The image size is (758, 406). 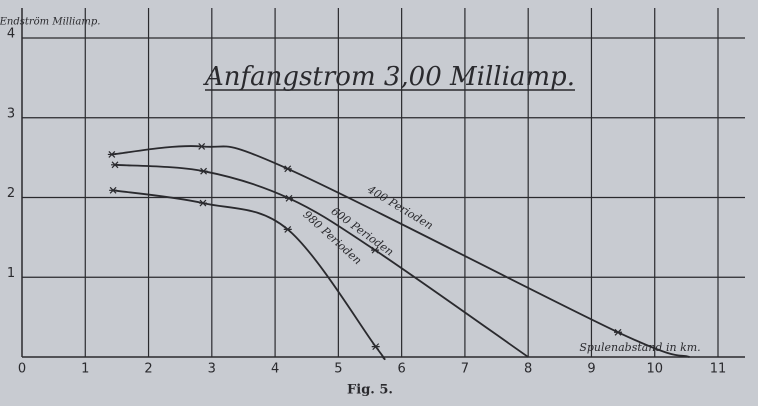 What do you see at coordinates (399, 207) in the screenshot?
I see `series-label: 400 Perioden` at bounding box center [399, 207].